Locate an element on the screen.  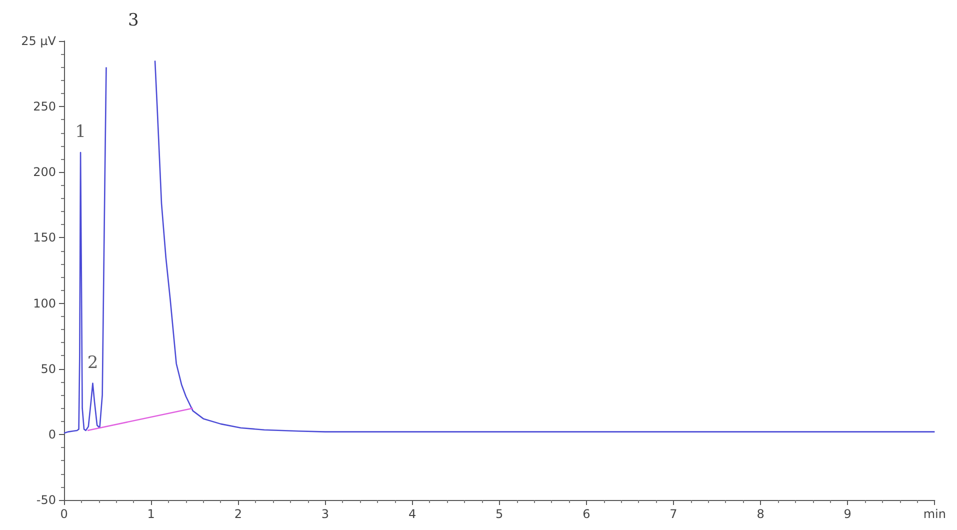
x-tick-label: min is located at coordinates (934, 514).